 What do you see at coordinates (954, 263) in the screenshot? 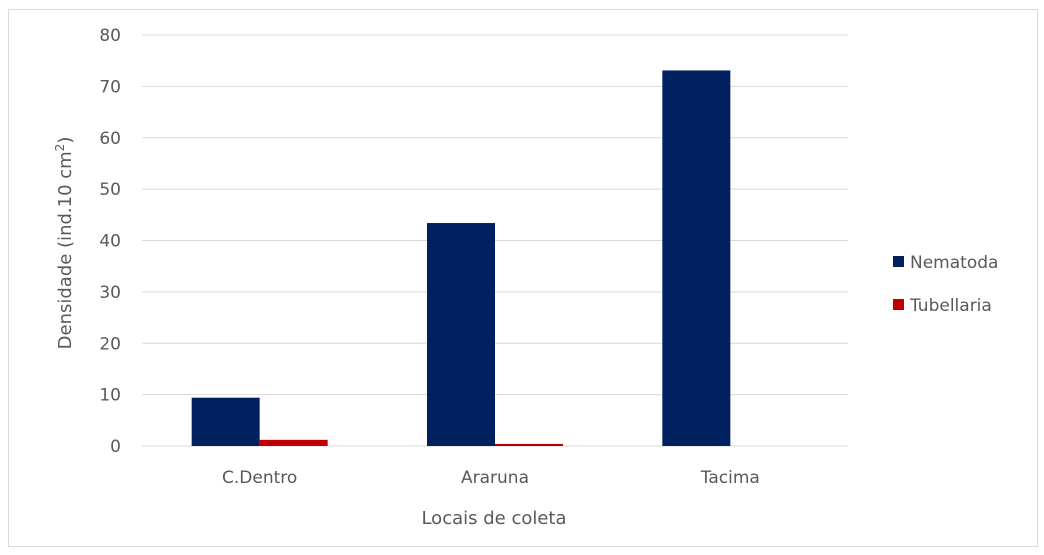
I see `legend-label-nematoda: Nematoda` at bounding box center [954, 263].